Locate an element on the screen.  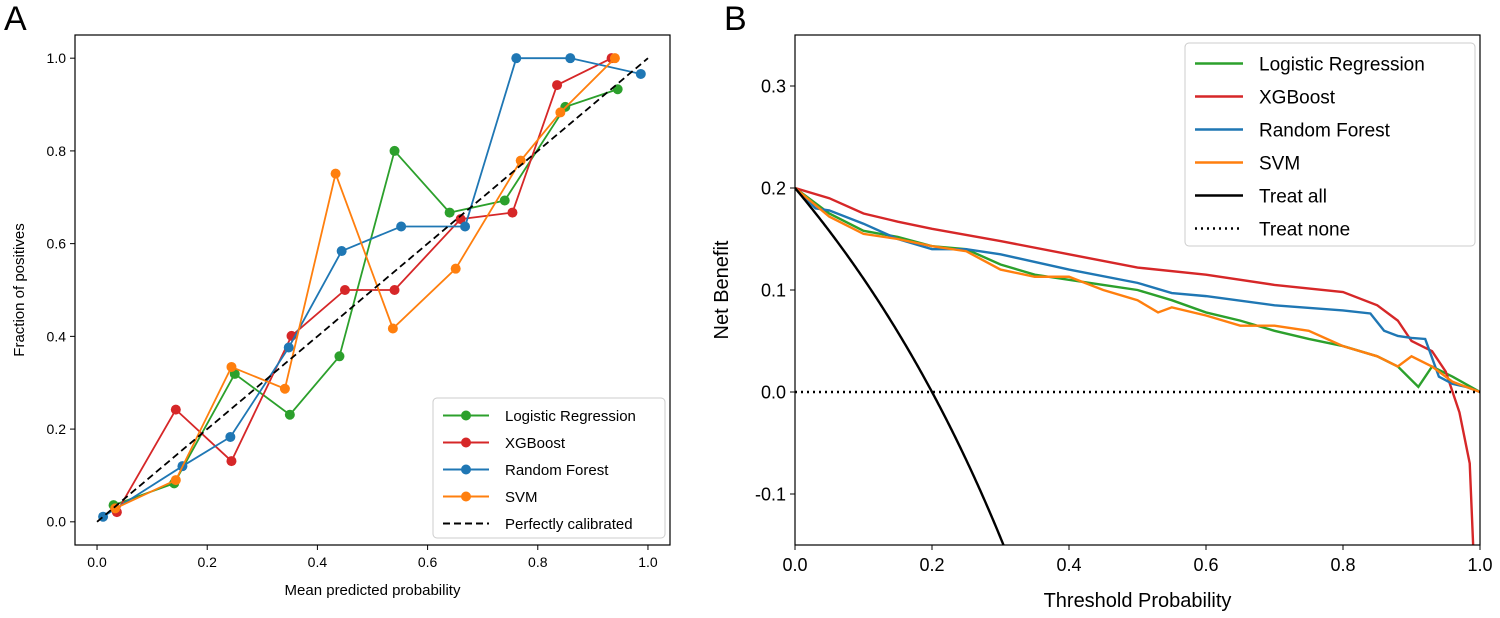
x-axis-label: Threshold Probability is located at coordinates (1138, 601).